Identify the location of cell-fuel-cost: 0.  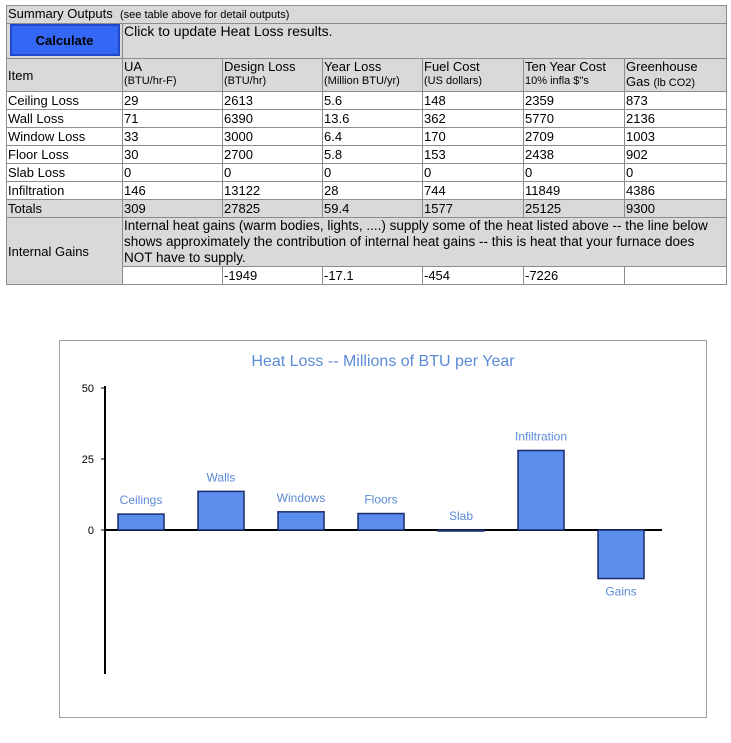
(473, 172).